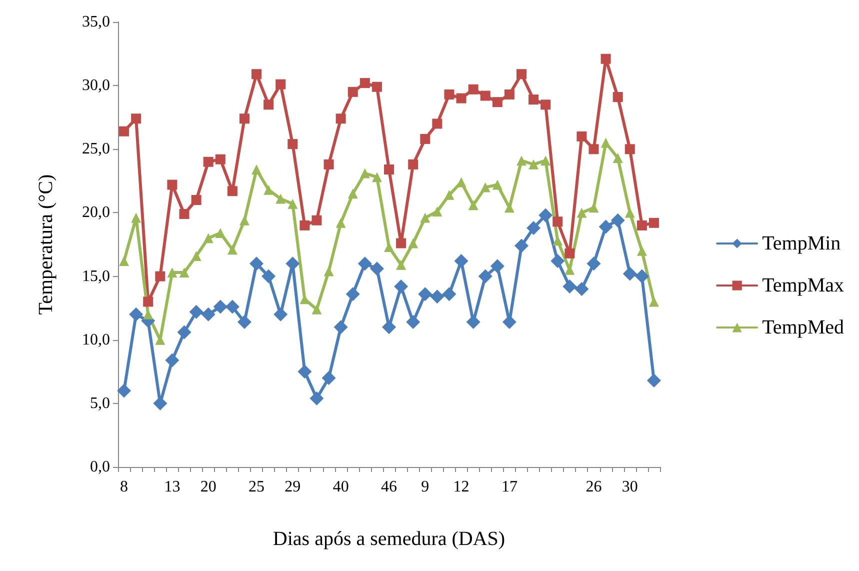 The width and height of the screenshot is (859, 571). I want to click on x-axis-title: Dias após a semedura (DAS), so click(389, 539).